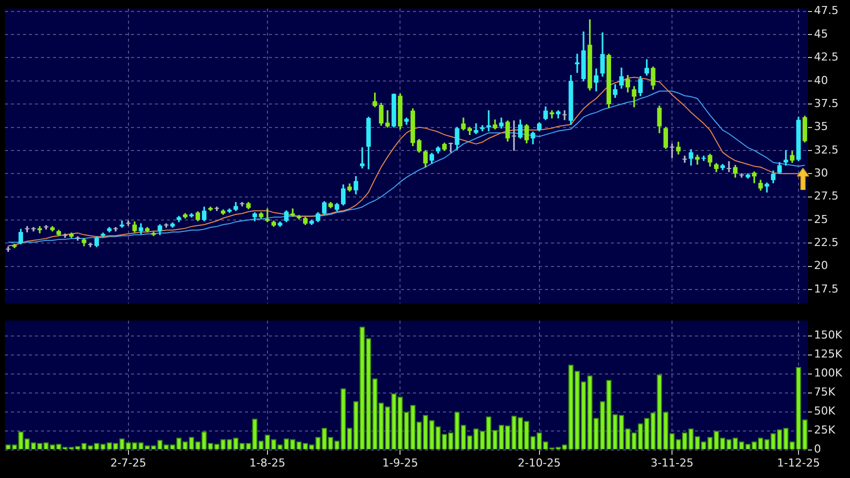 The height and width of the screenshot is (478, 850). I want to click on y-tick-label: 125K, so click(828, 354).